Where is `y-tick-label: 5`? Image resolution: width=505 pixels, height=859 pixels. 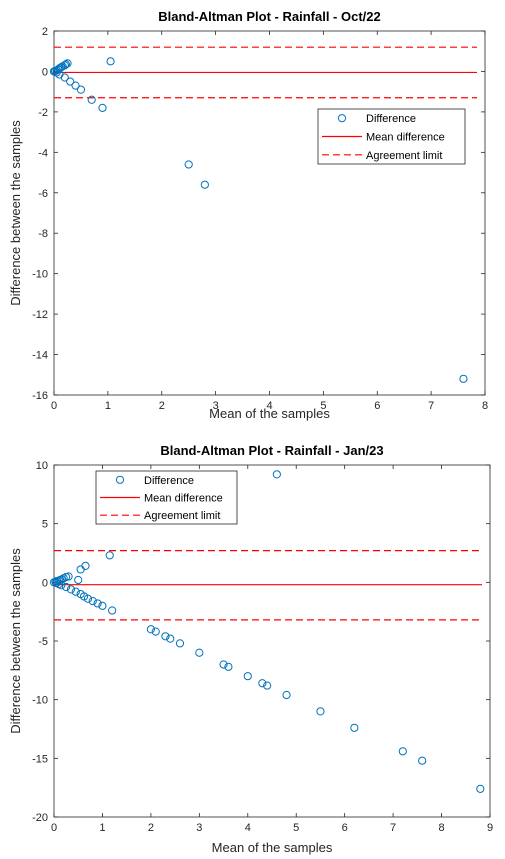 y-tick-label: 5 is located at coordinates (45, 525).